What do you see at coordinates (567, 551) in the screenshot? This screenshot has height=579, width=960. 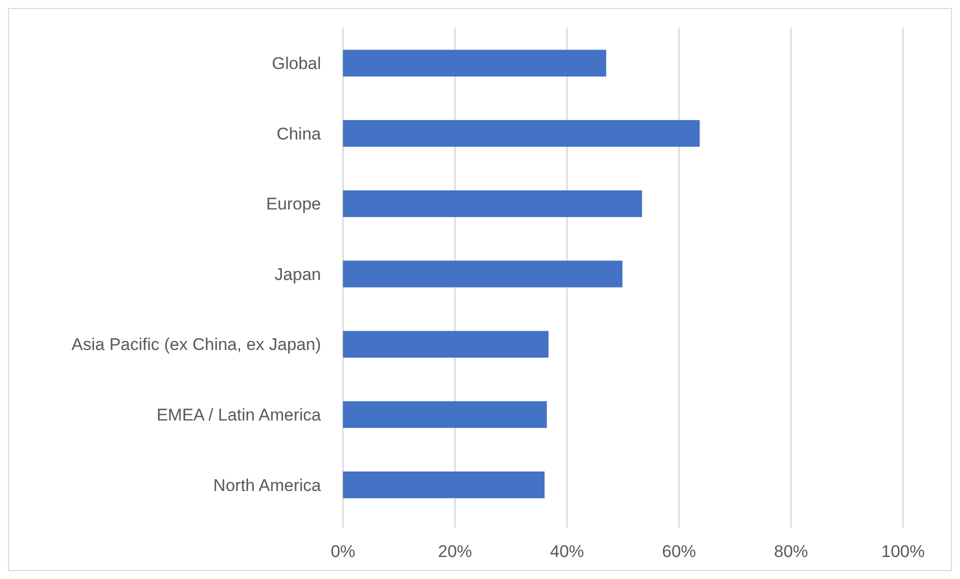 I see `x-tick-label: 40%` at bounding box center [567, 551].